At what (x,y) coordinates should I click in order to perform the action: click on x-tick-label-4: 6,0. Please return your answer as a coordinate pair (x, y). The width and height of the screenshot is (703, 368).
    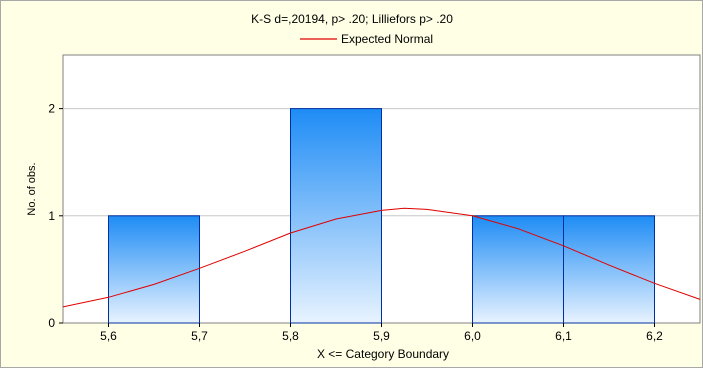
    Looking at the image, I should click on (472, 336).